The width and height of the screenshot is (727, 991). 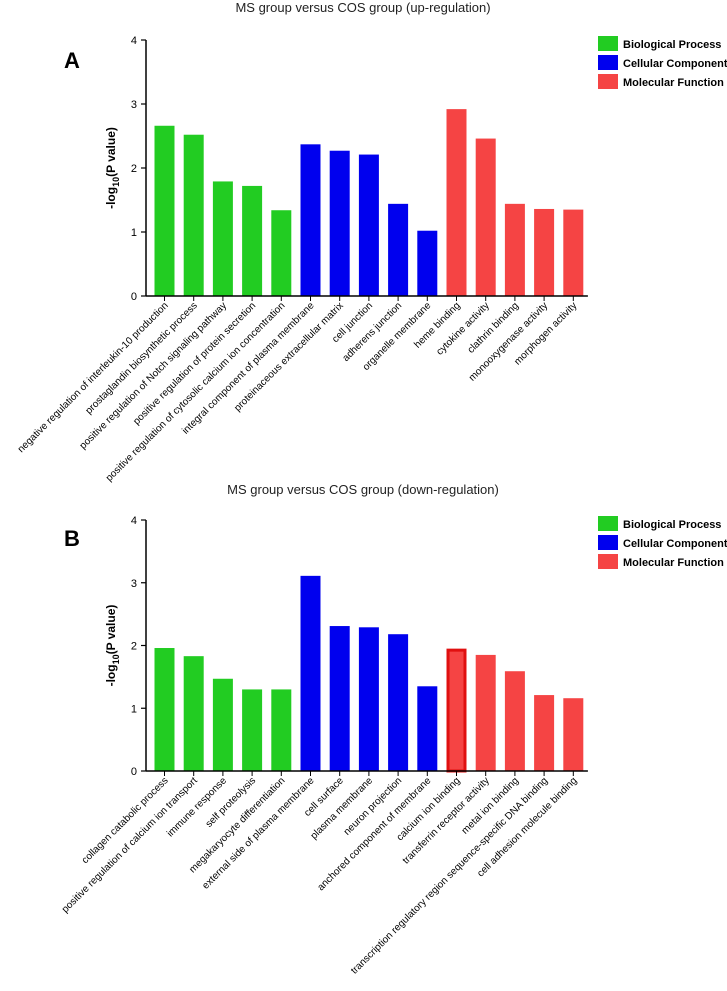 What do you see at coordinates (72, 60) in the screenshot?
I see `panel-letter: A` at bounding box center [72, 60].